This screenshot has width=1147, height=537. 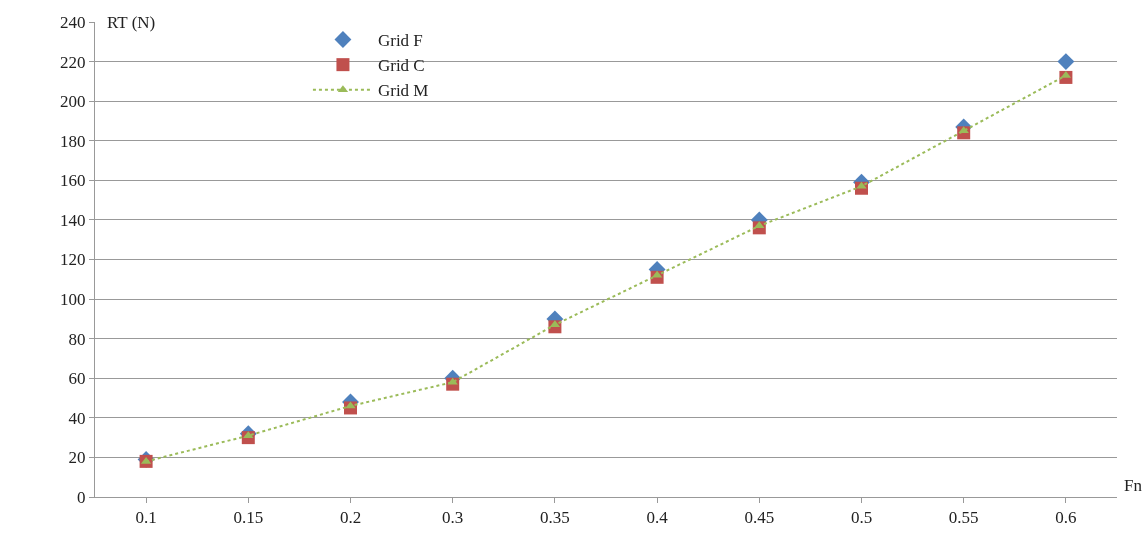 I want to click on legend-label: Grid M, so click(x=403, y=91).